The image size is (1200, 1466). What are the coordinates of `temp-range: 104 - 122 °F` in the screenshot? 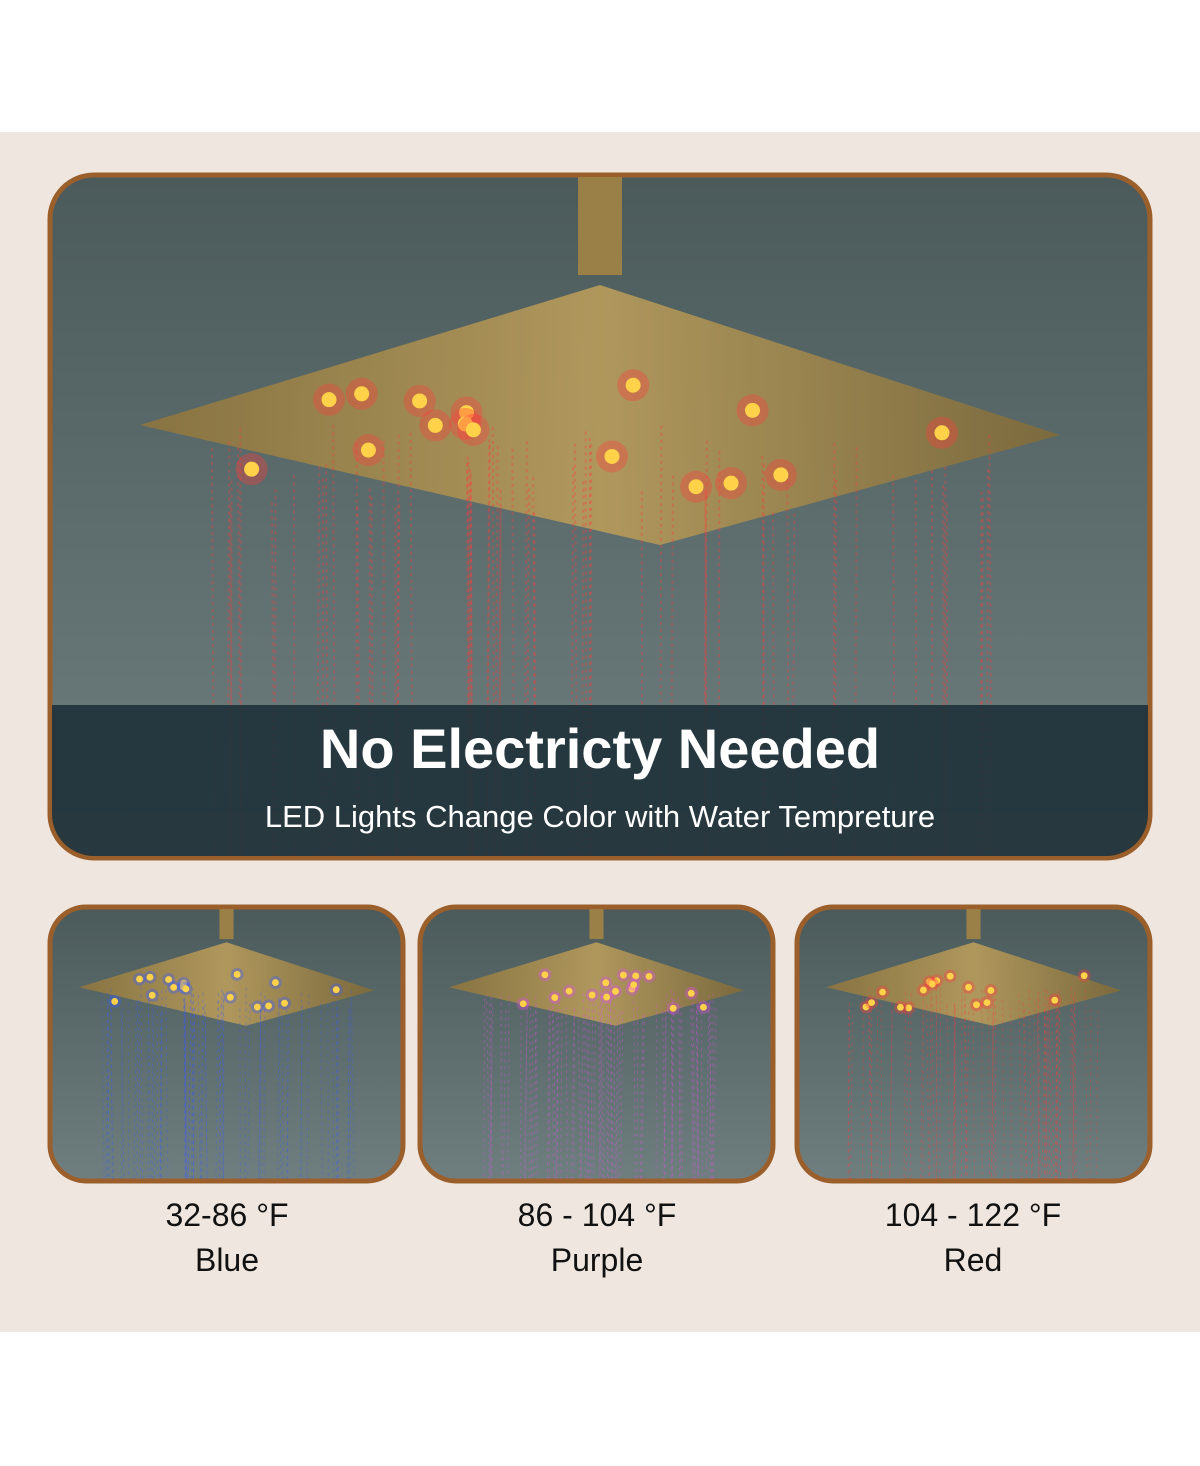 It's located at (973, 1215).